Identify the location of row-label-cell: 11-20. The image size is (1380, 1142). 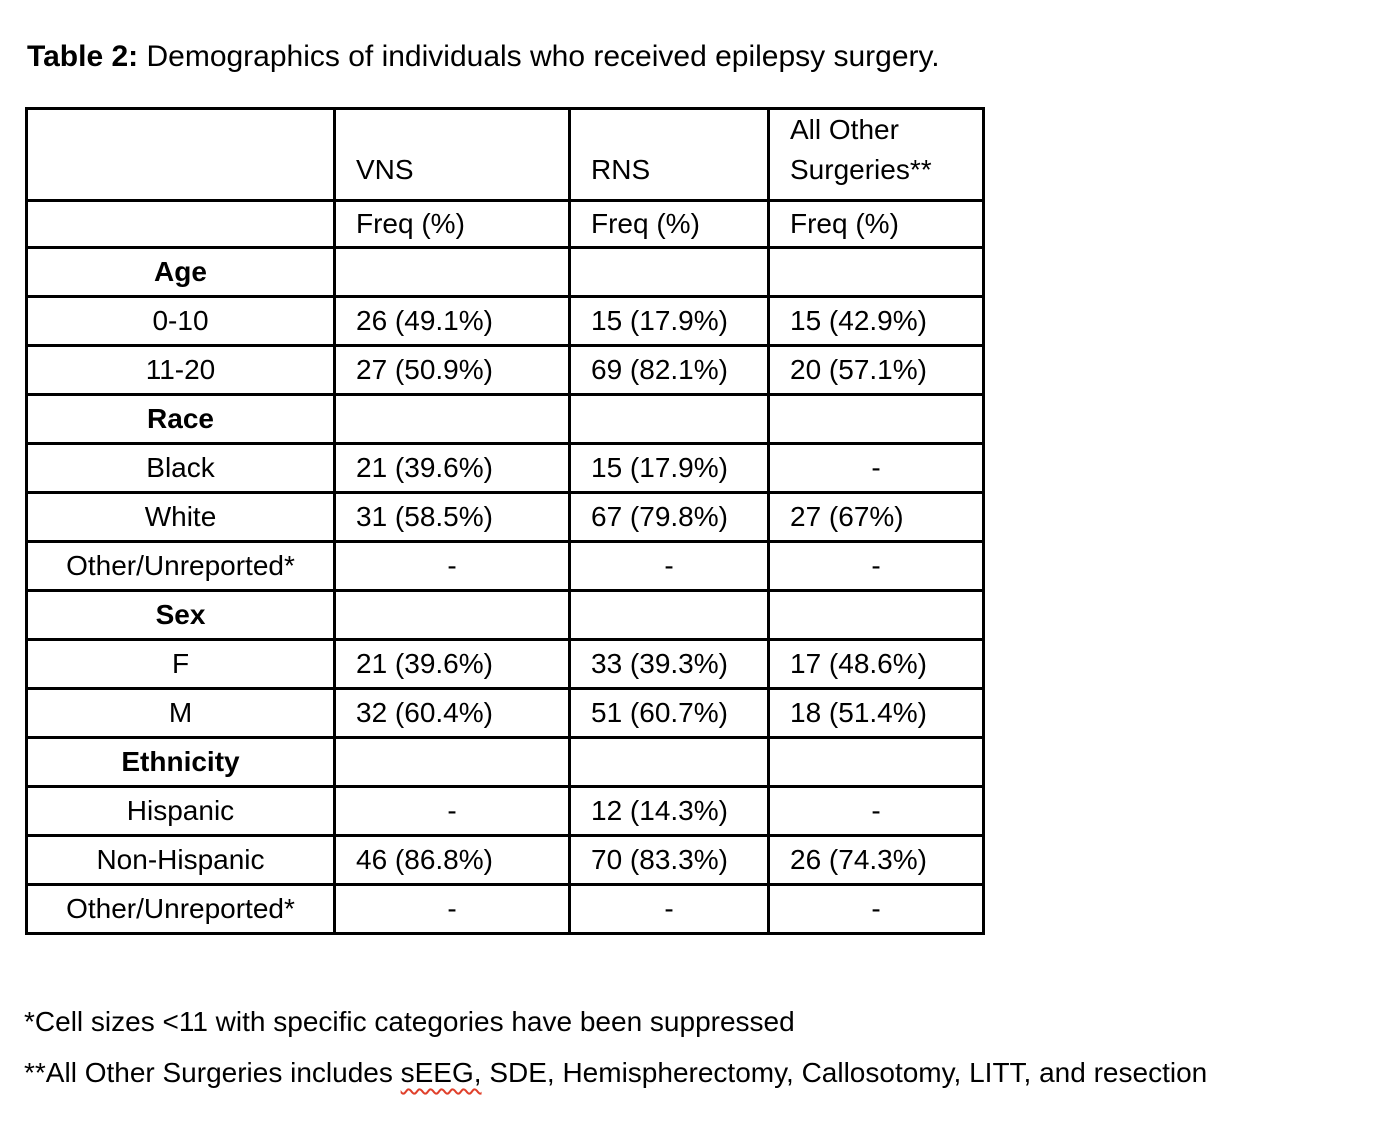
(180, 370).